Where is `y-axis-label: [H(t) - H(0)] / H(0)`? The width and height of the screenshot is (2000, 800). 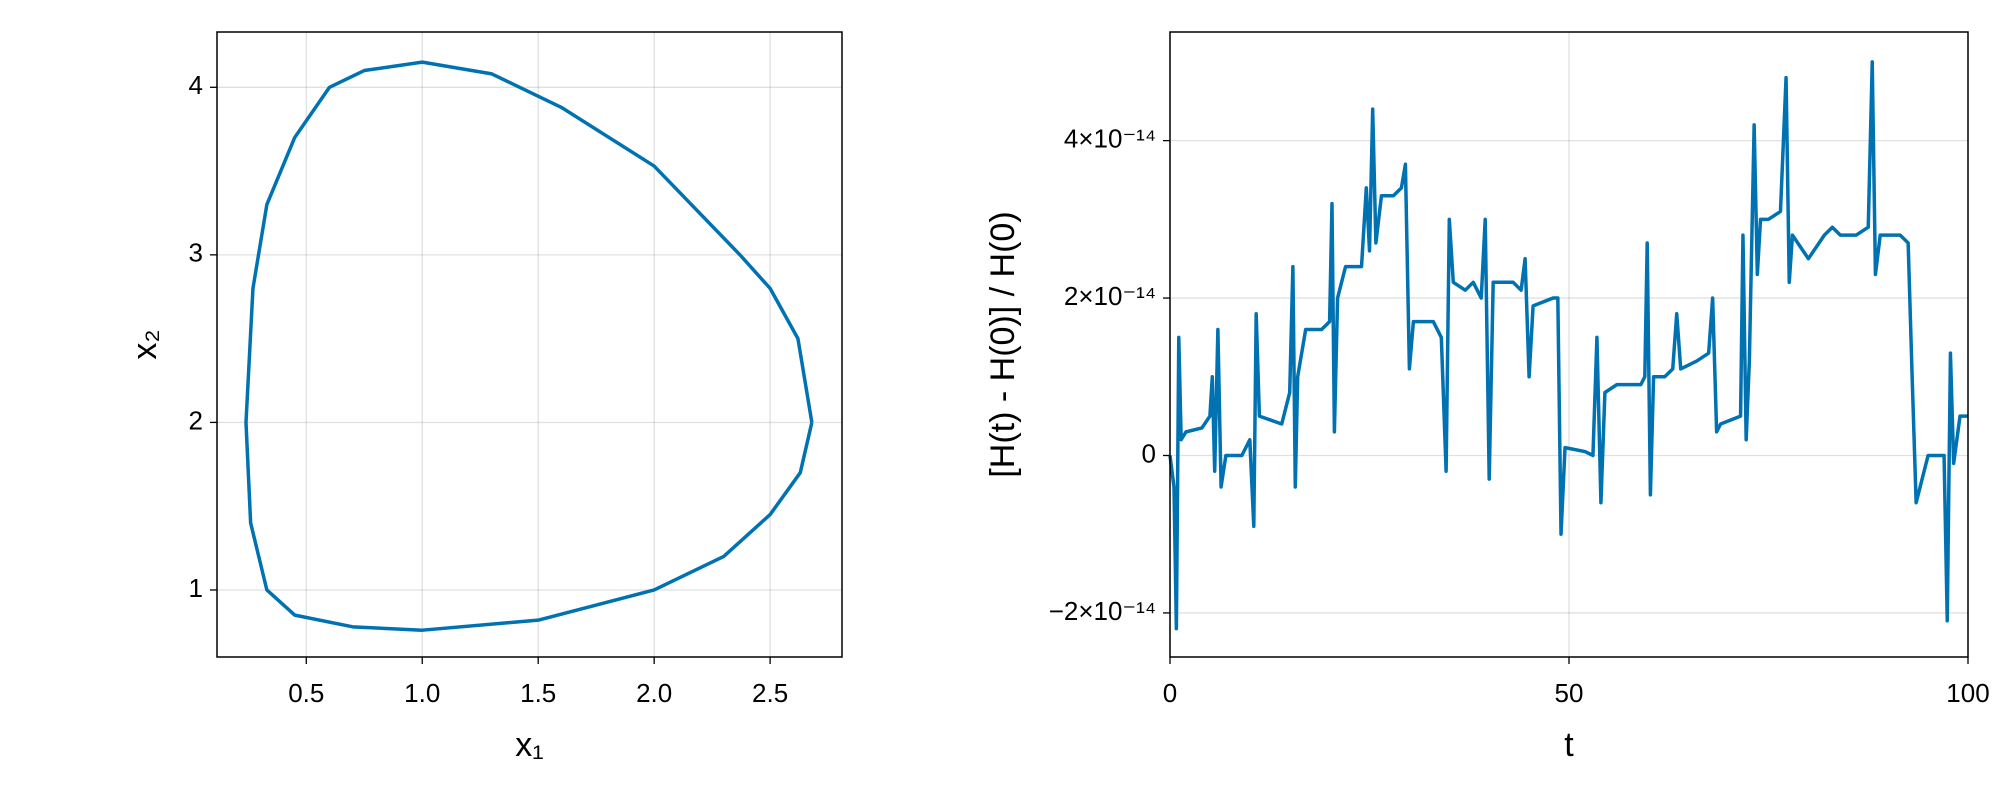
y-axis-label: [H(t) - H(0)] / H(0) is located at coordinates (1003, 344).